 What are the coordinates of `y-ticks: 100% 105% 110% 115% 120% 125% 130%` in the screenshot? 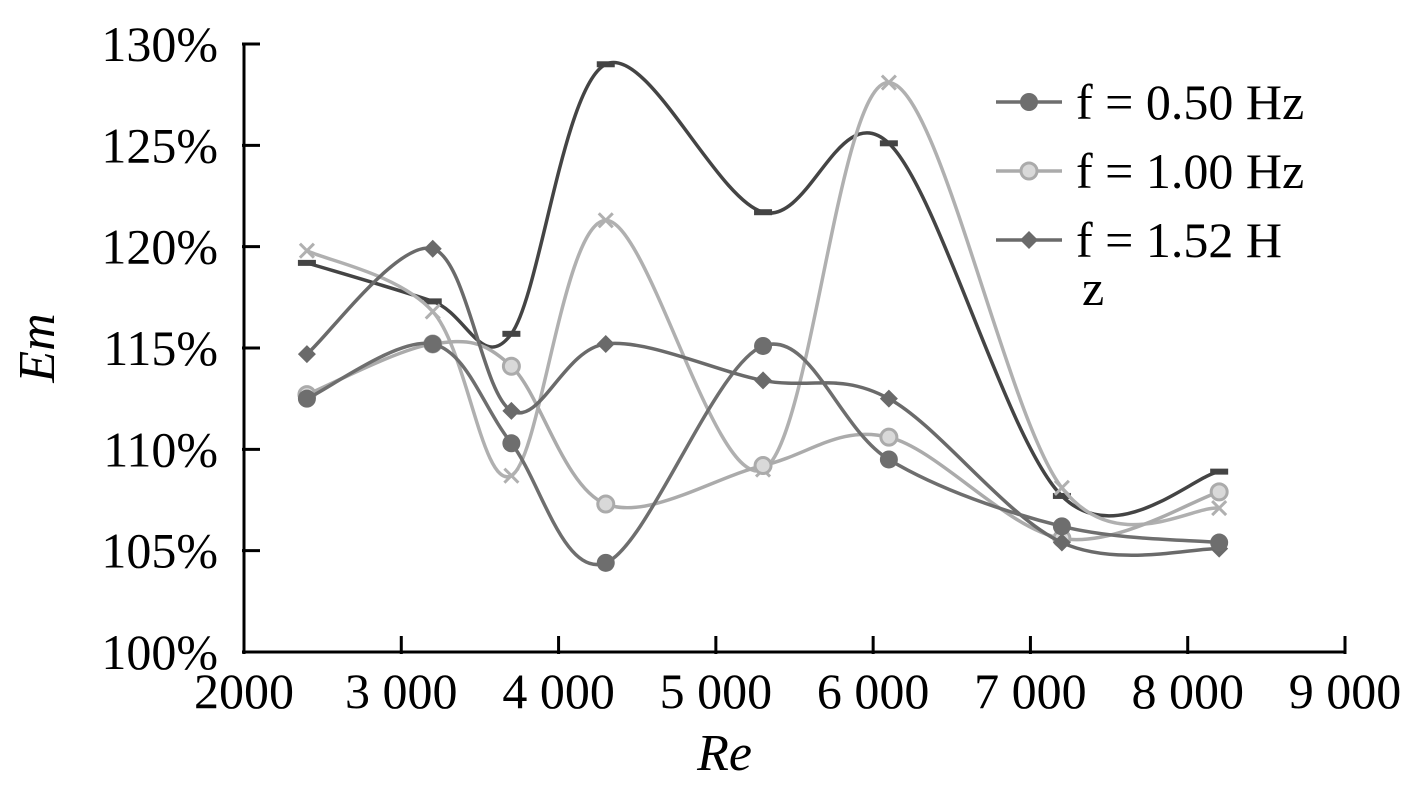 It's located at (180, 348).